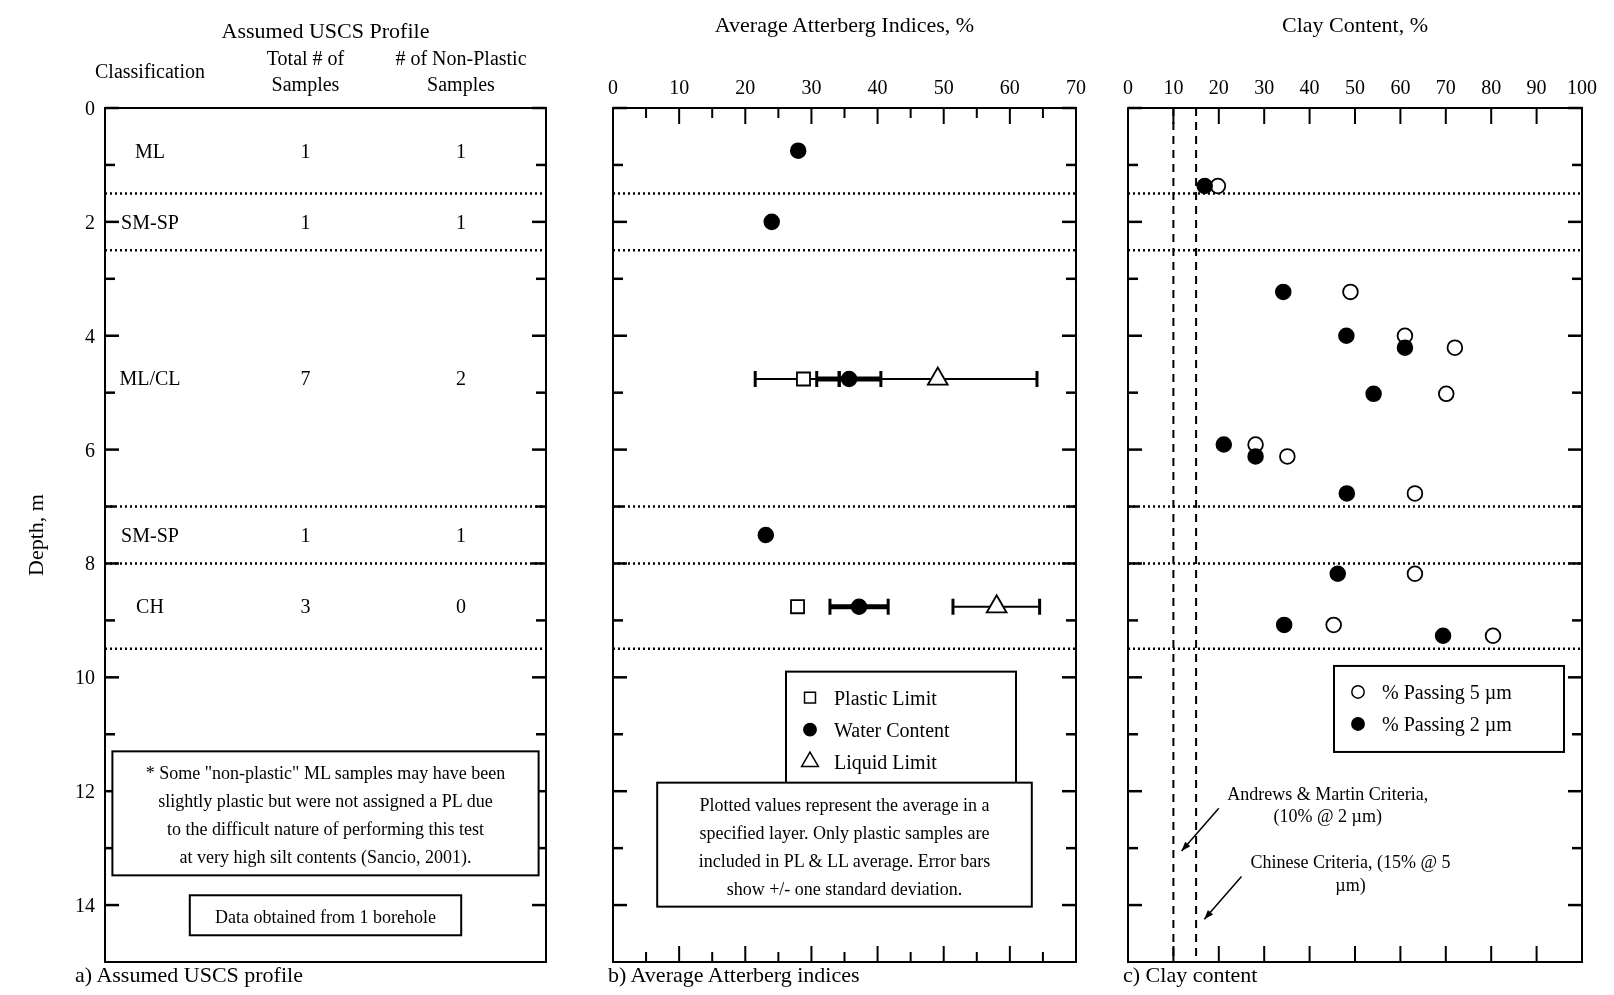 This screenshot has width=1614, height=995. Describe the element at coordinates (461, 606) in the screenshot. I see `annotation: 0` at that location.